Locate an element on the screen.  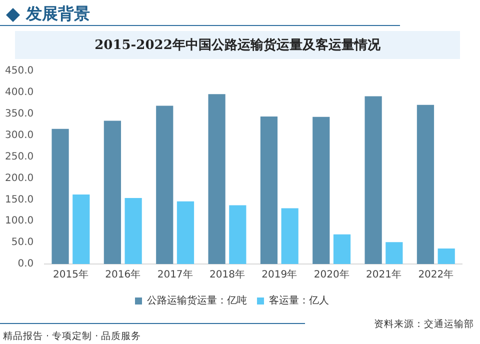
x-tick-label: 2016年 is located at coordinates (123, 274).